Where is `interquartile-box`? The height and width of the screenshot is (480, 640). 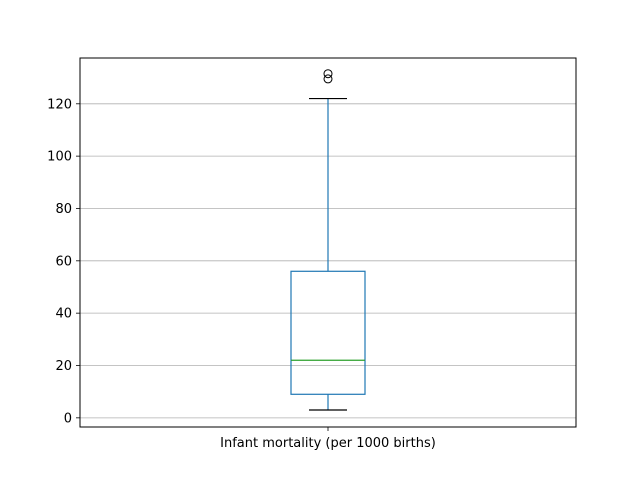 interquartile-box is located at coordinates (328, 332).